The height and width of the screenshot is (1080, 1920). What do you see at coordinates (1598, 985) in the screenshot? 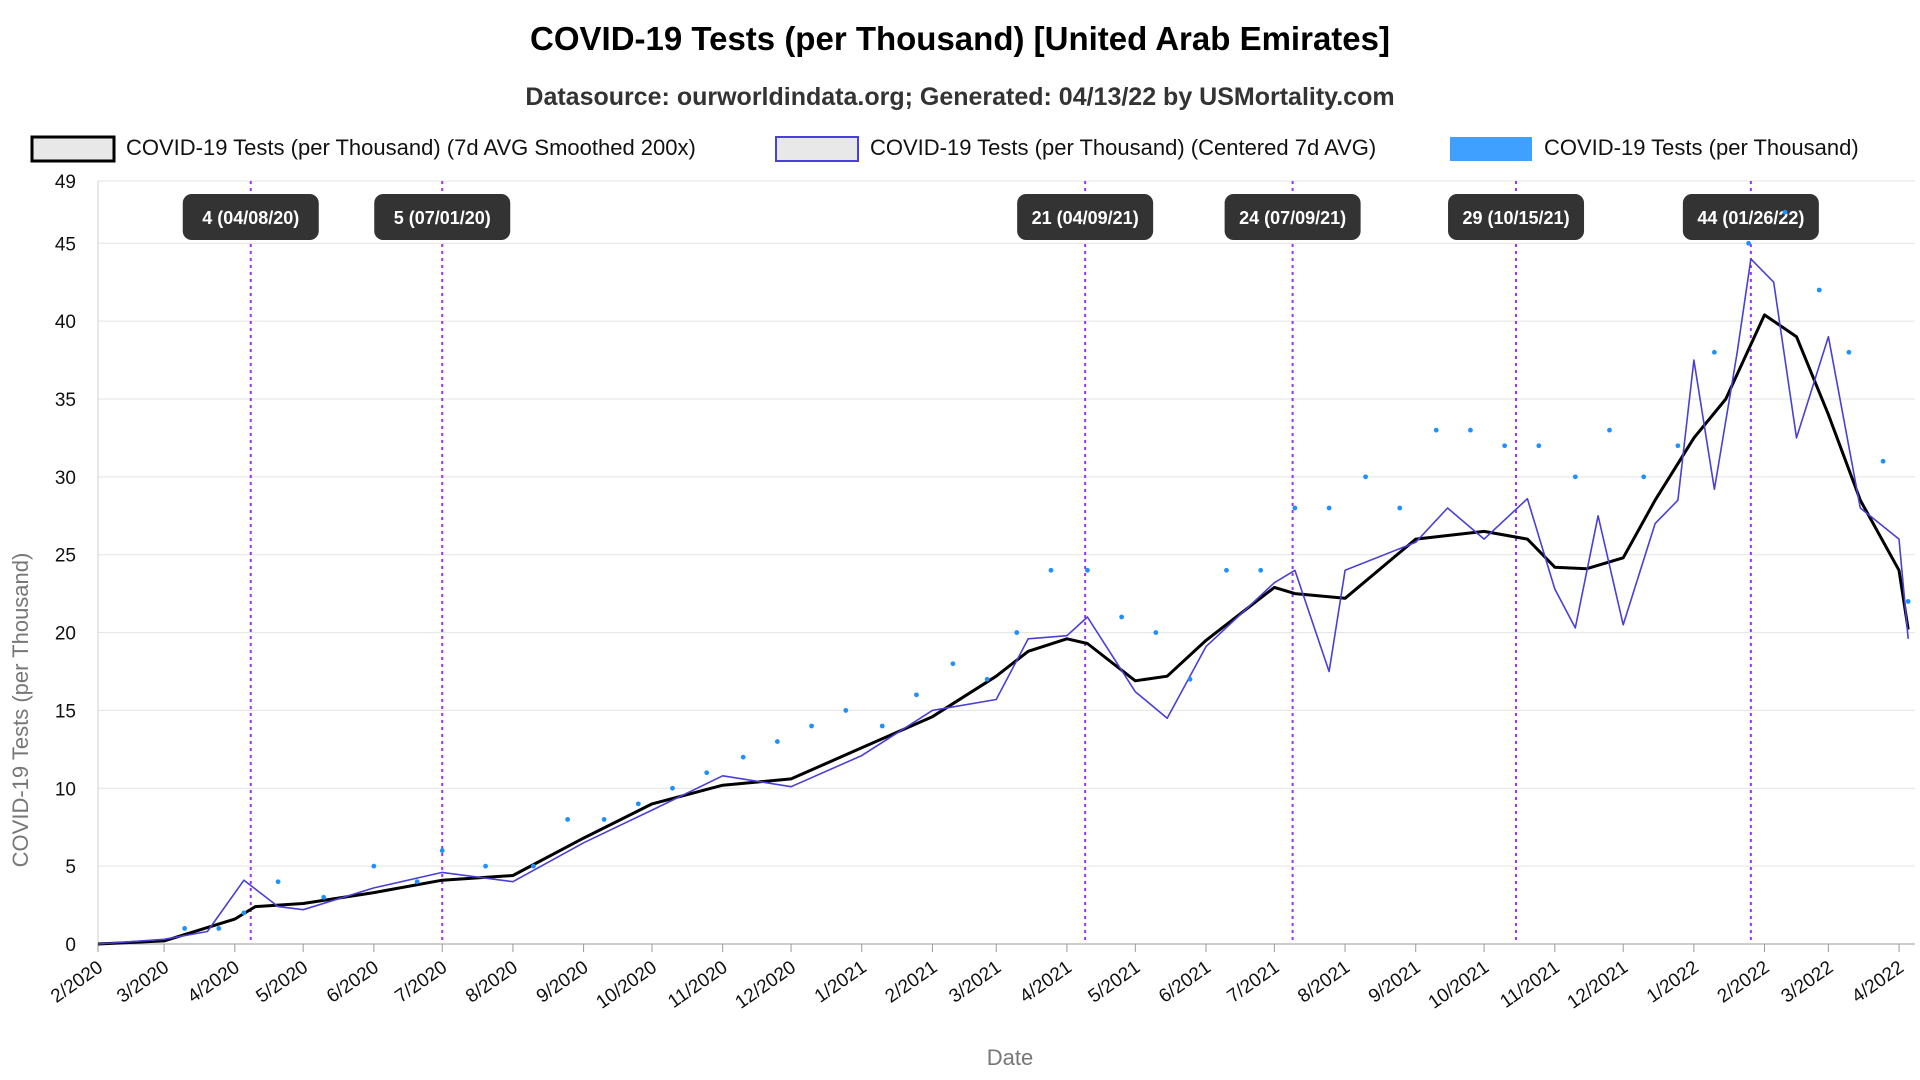
I see `x-tick-label: 12/2021` at bounding box center [1598, 985].